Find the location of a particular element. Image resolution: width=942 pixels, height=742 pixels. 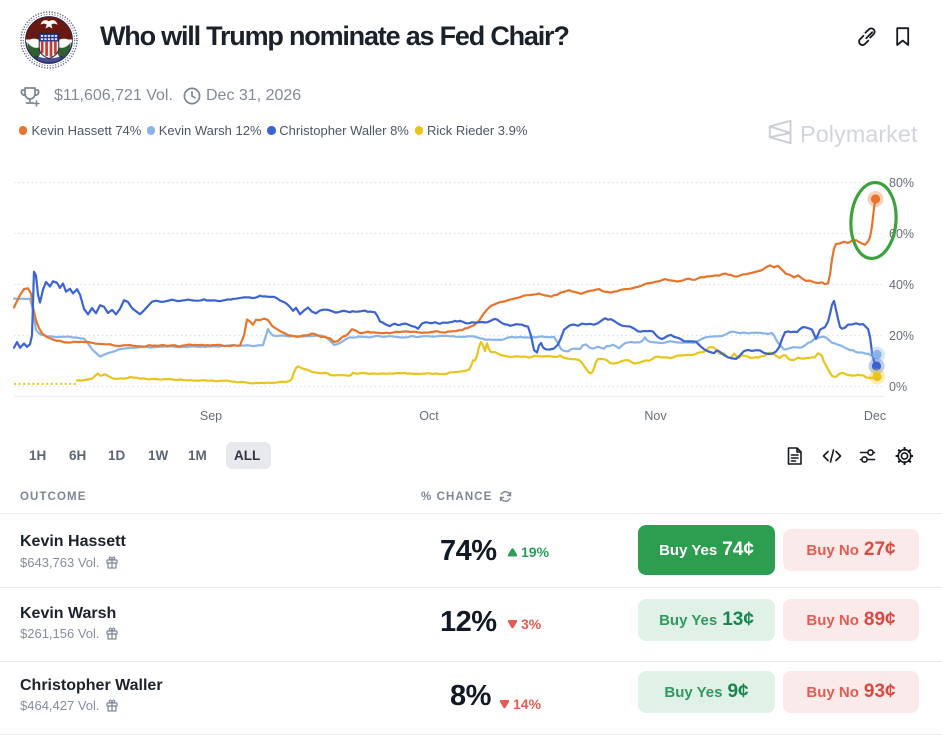

svg-text: 20% is located at coordinates (901, 336).